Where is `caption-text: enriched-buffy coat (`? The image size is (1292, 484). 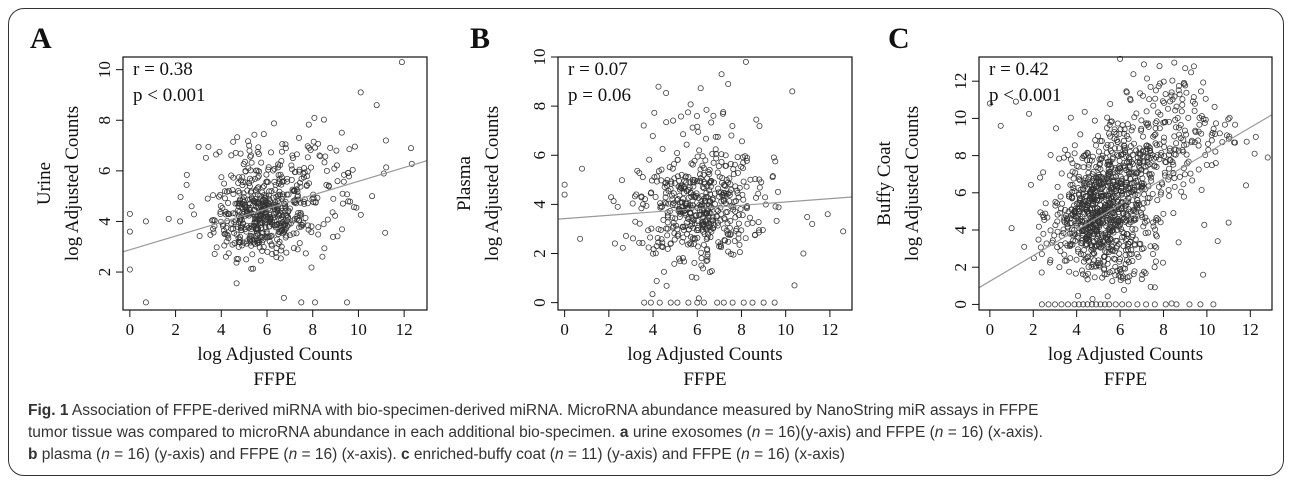
caption-text: enriched-buffy coat ( is located at coordinates (482, 454).